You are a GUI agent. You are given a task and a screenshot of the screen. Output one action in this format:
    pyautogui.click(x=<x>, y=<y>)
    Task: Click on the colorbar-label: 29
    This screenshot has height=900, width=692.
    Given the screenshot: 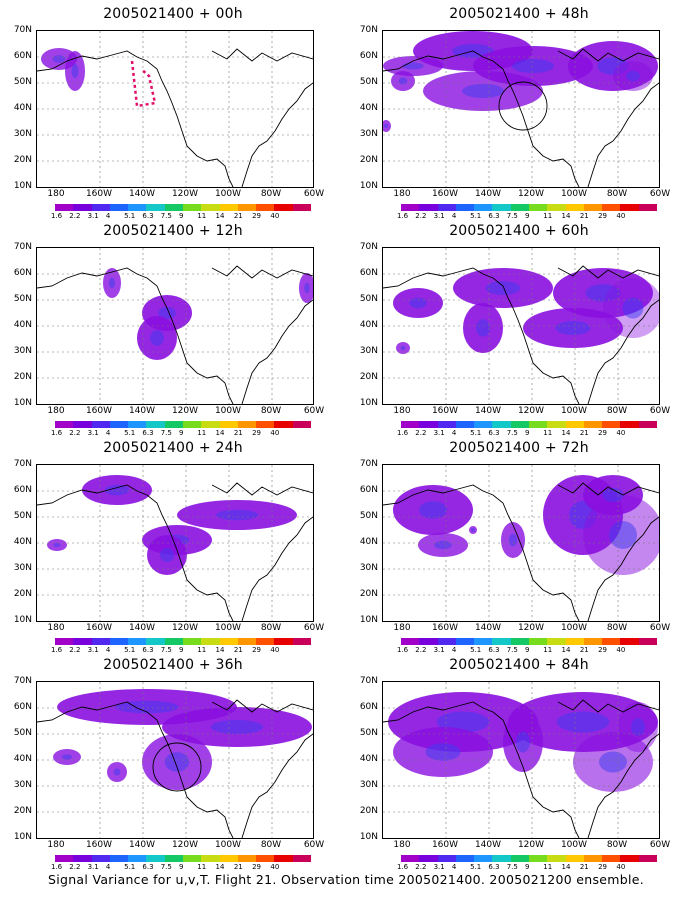 What is the action you would take?
    pyautogui.click(x=257, y=216)
    